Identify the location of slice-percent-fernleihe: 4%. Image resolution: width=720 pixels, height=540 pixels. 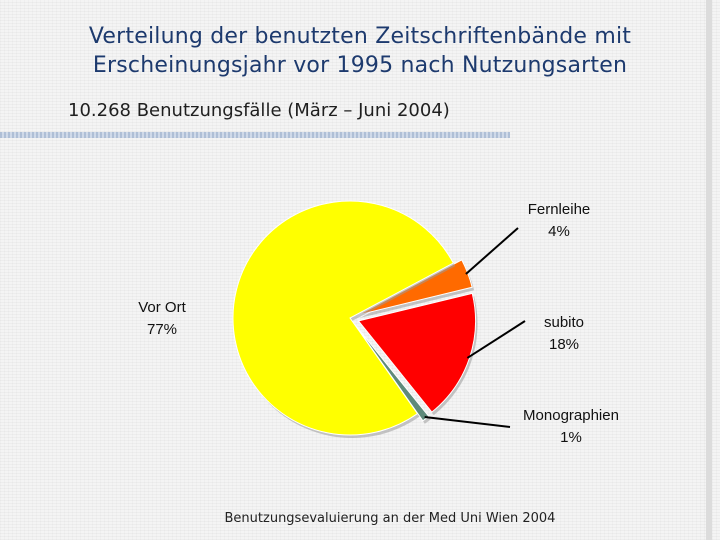
(559, 231).